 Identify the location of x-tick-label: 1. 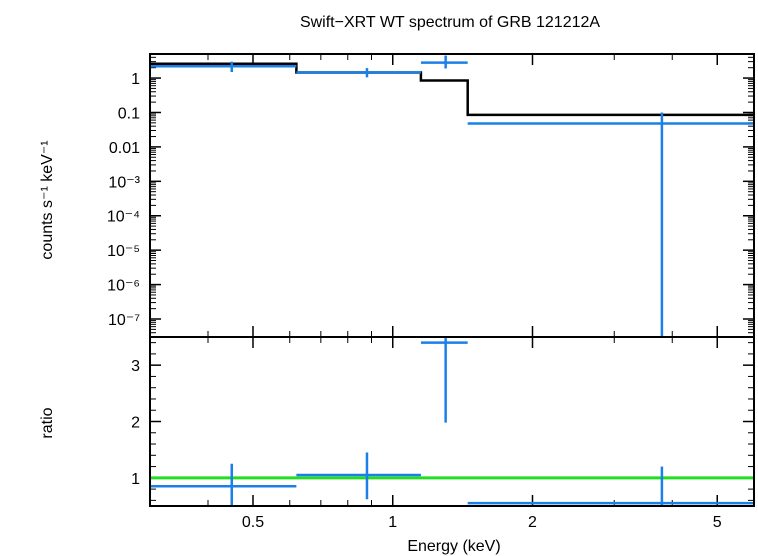
(392, 522).